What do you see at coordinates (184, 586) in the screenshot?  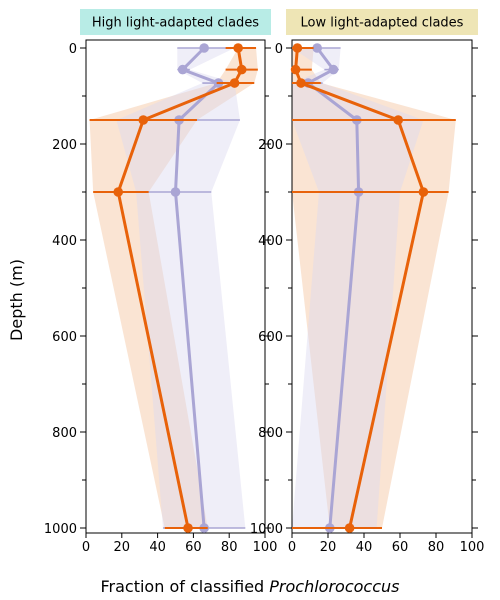 I see `x-axis-title-prefix: Fraction of classified` at bounding box center [184, 586].